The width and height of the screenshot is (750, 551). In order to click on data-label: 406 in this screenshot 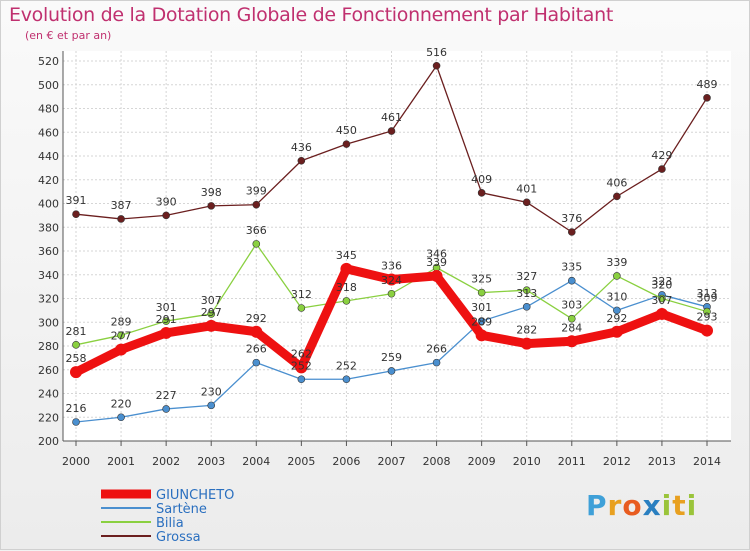, I will do `click(616, 182)`.